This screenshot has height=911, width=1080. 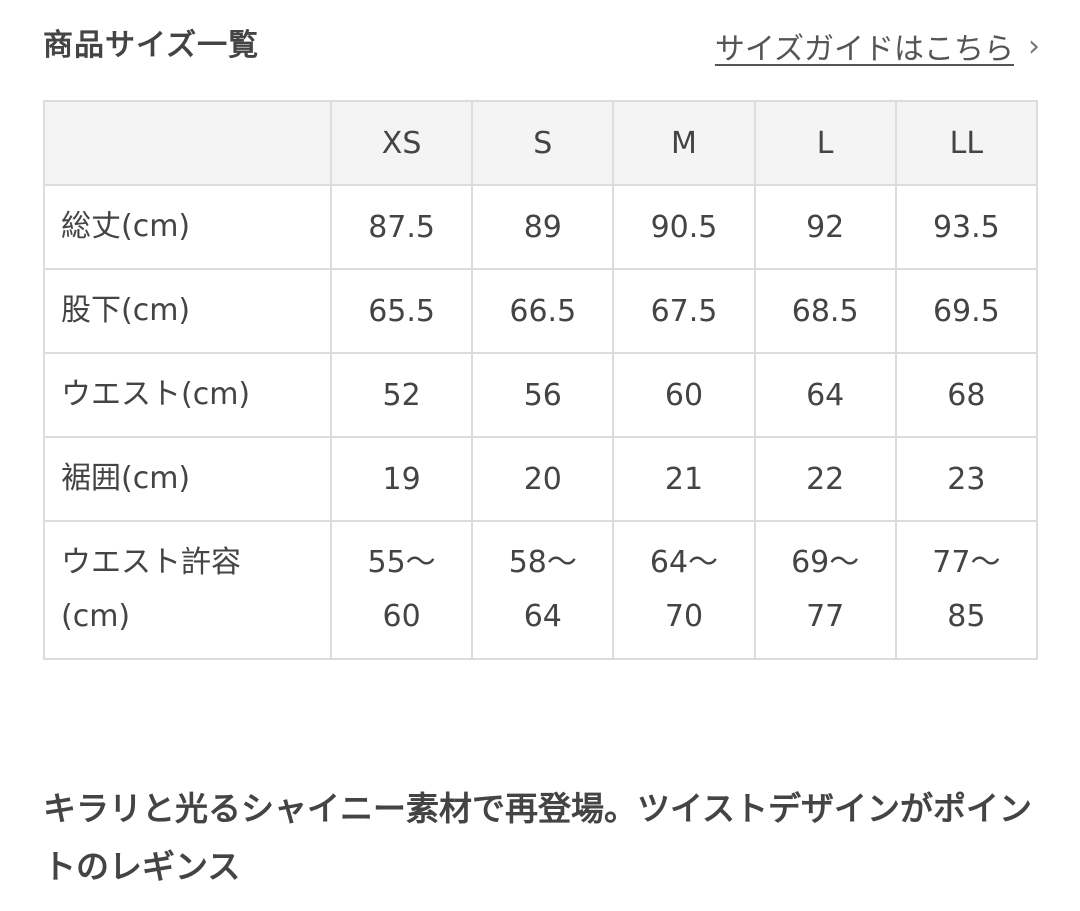 I want to click on table-cell: 22, so click(x=825, y=479).